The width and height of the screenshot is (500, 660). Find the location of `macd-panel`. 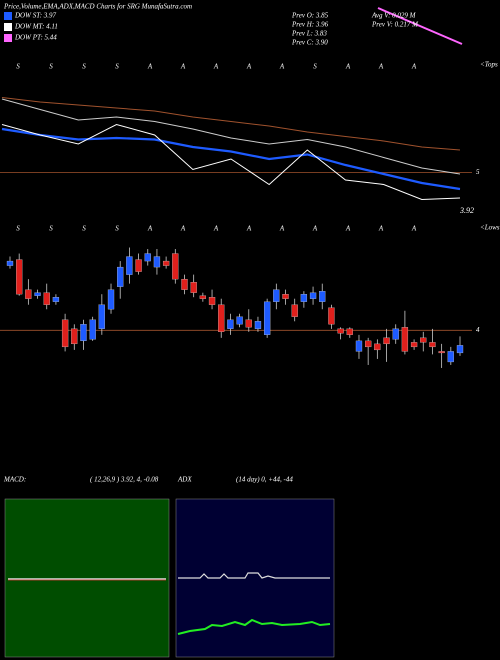

macd-panel is located at coordinates (87, 578).